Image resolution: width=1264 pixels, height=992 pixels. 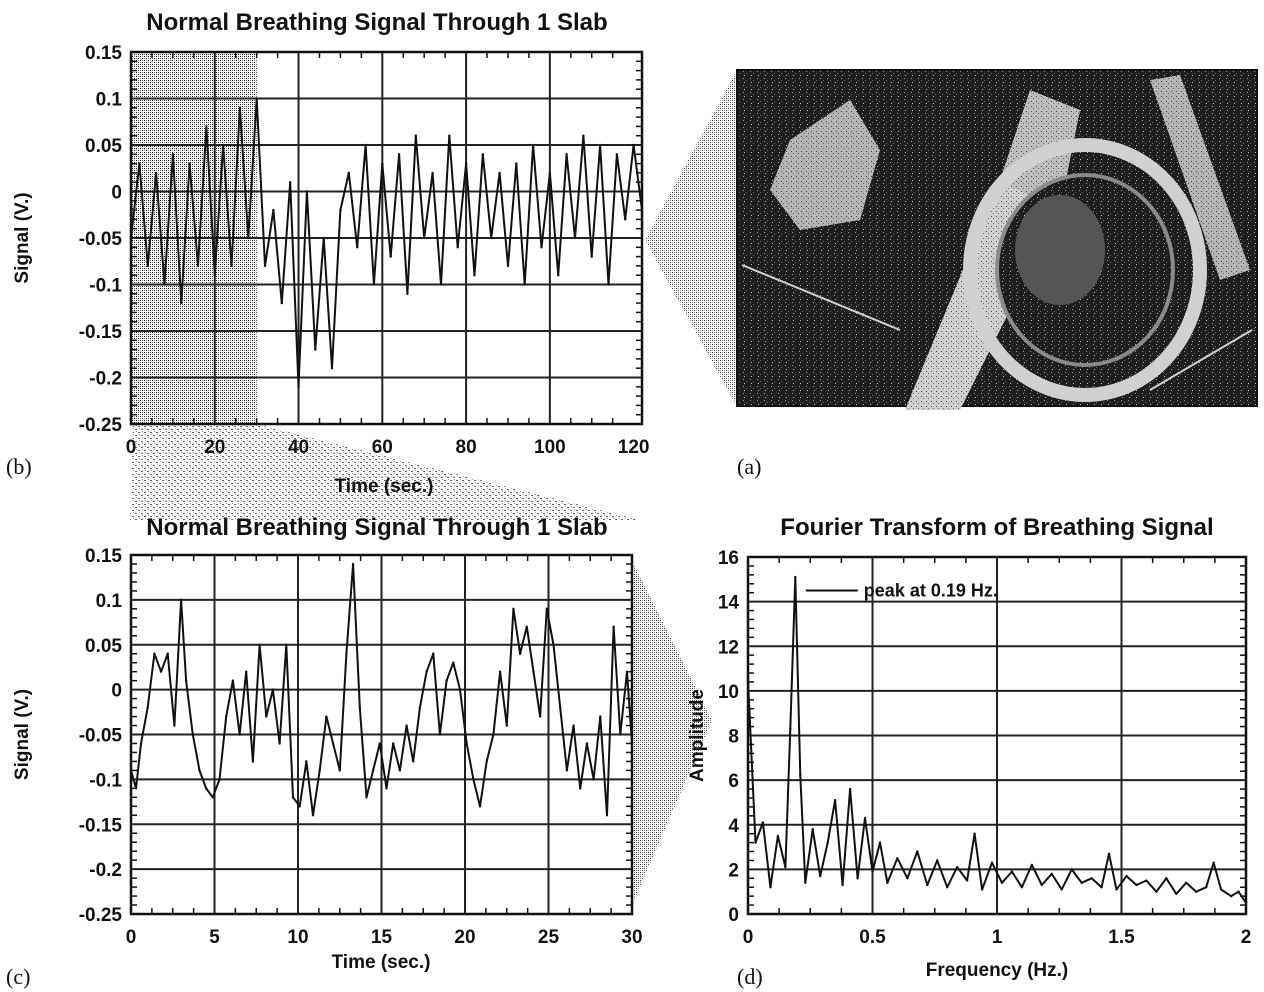 I want to click on panel-tag-b: (b), so click(x=19, y=466).